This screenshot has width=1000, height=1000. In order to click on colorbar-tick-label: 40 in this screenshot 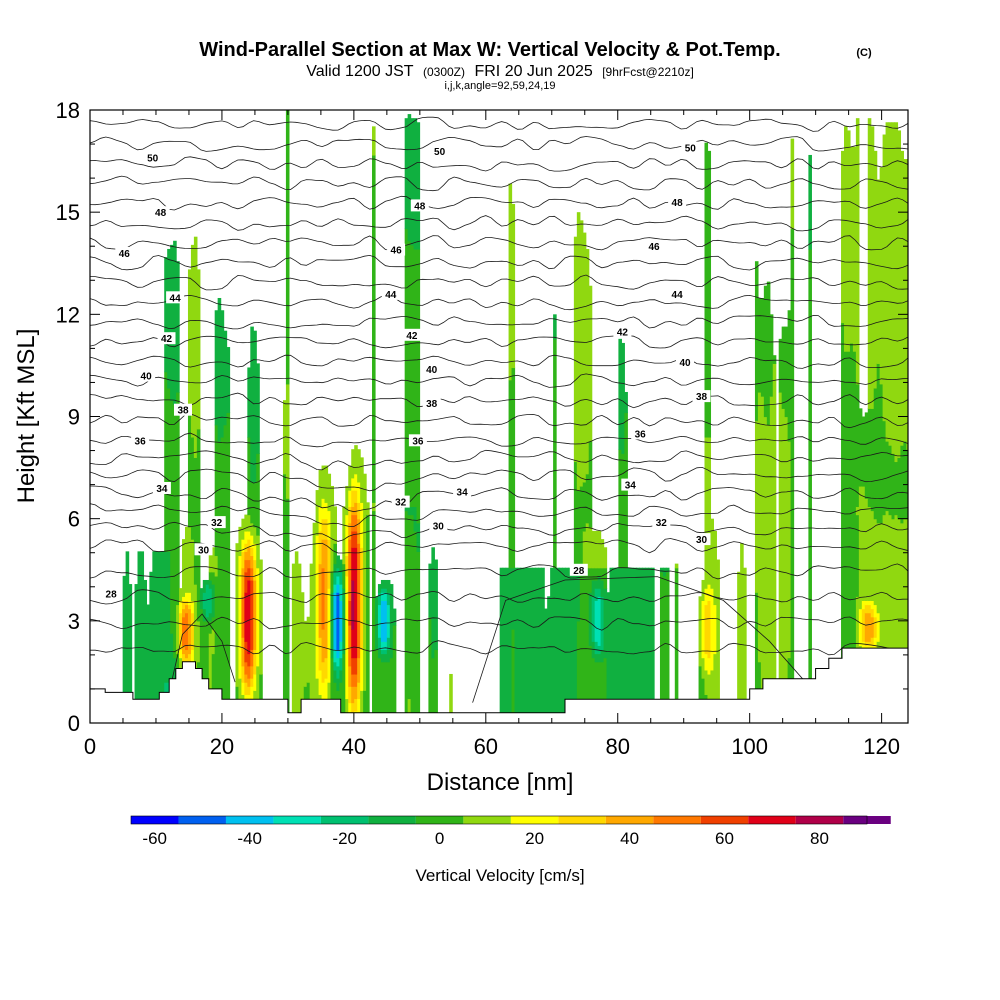, I will do `click(629, 838)`.